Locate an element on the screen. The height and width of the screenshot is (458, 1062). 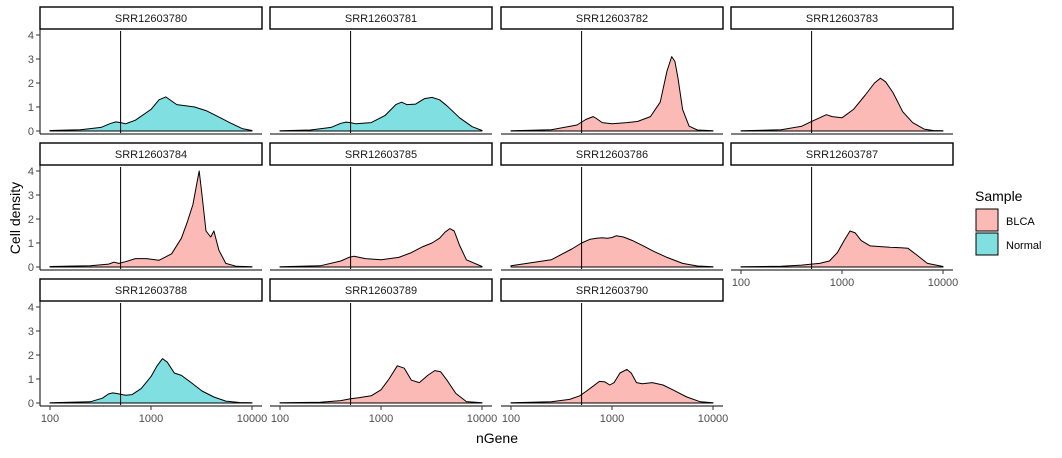
facet-strip-label: SRR12603781 is located at coordinates (381, 19).